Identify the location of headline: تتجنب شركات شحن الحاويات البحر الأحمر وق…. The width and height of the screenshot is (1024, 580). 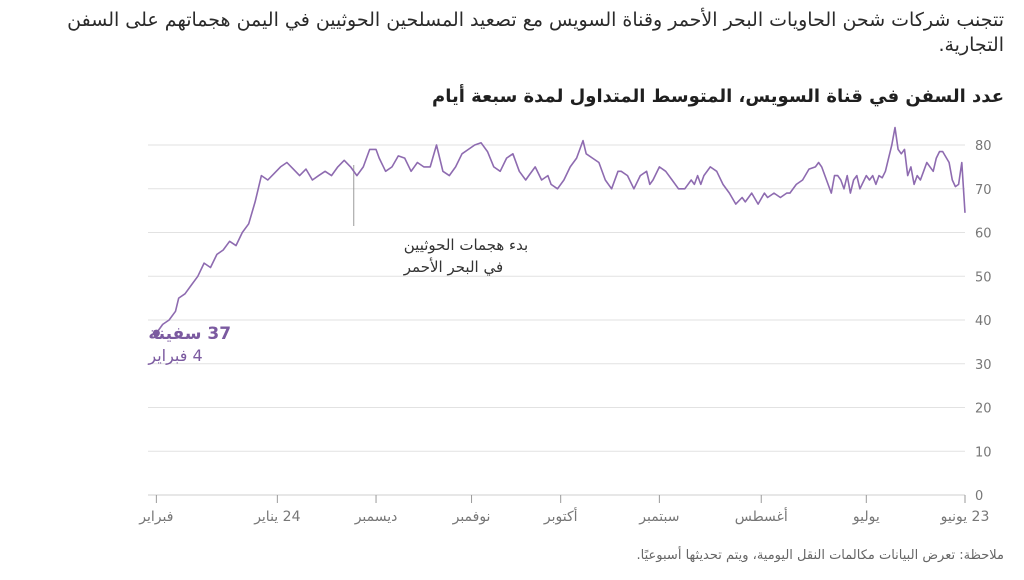
(535, 32).